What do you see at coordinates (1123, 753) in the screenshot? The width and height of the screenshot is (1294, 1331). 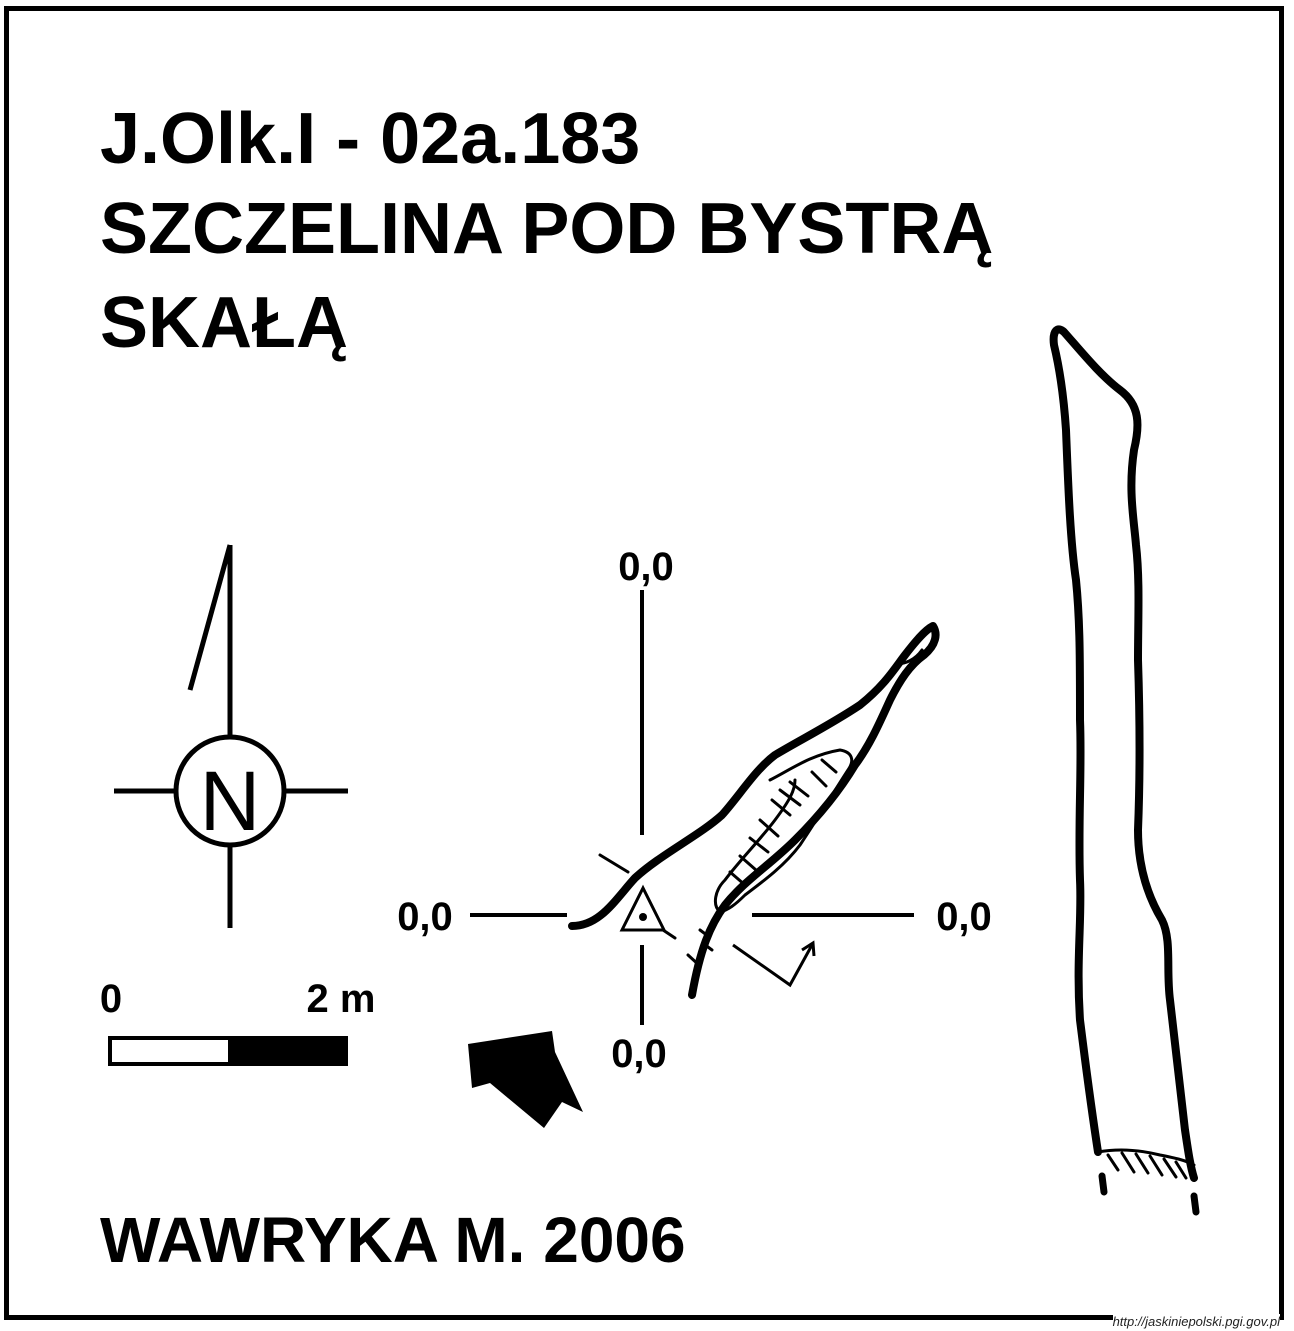 I see `fissure-profile-outline` at bounding box center [1123, 753].